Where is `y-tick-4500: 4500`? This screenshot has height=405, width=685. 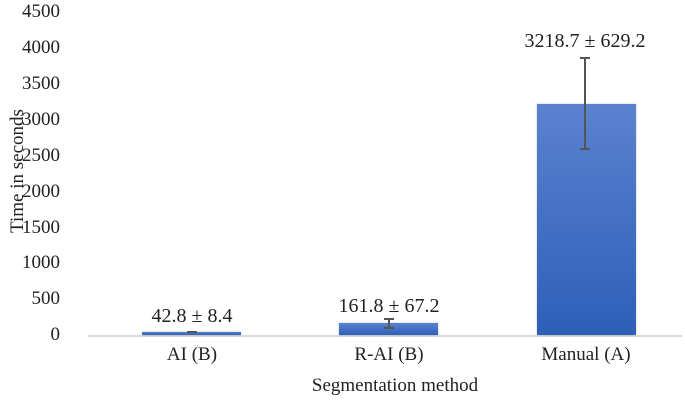
y-tick-4500: 4500 is located at coordinates (41, 11).